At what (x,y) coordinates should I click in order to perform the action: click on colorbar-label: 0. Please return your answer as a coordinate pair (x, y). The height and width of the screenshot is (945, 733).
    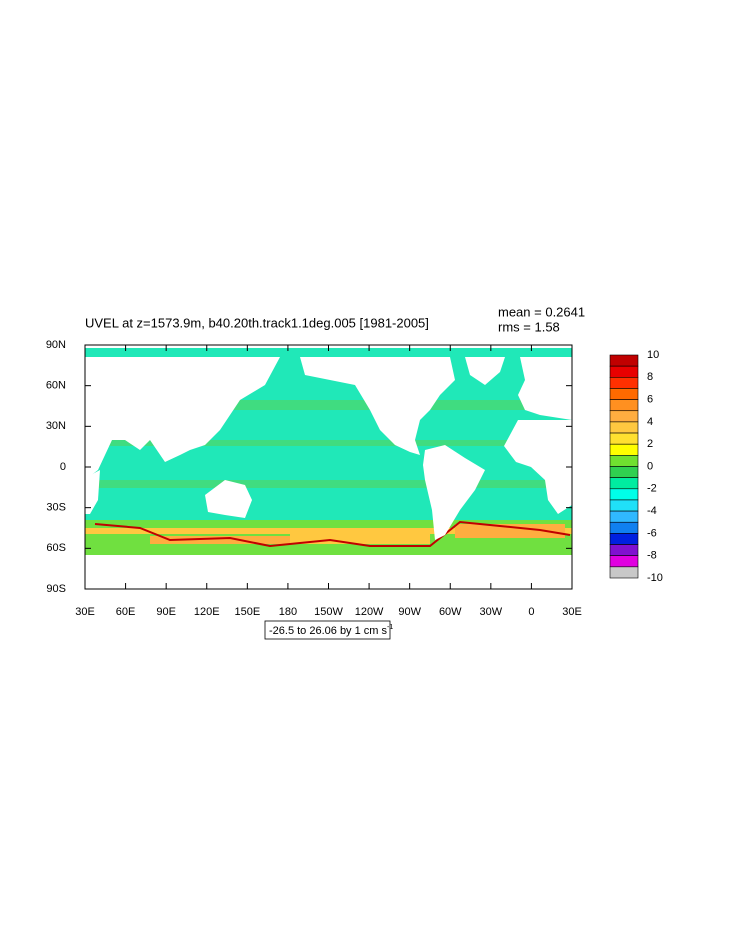
    Looking at the image, I should click on (650, 466).